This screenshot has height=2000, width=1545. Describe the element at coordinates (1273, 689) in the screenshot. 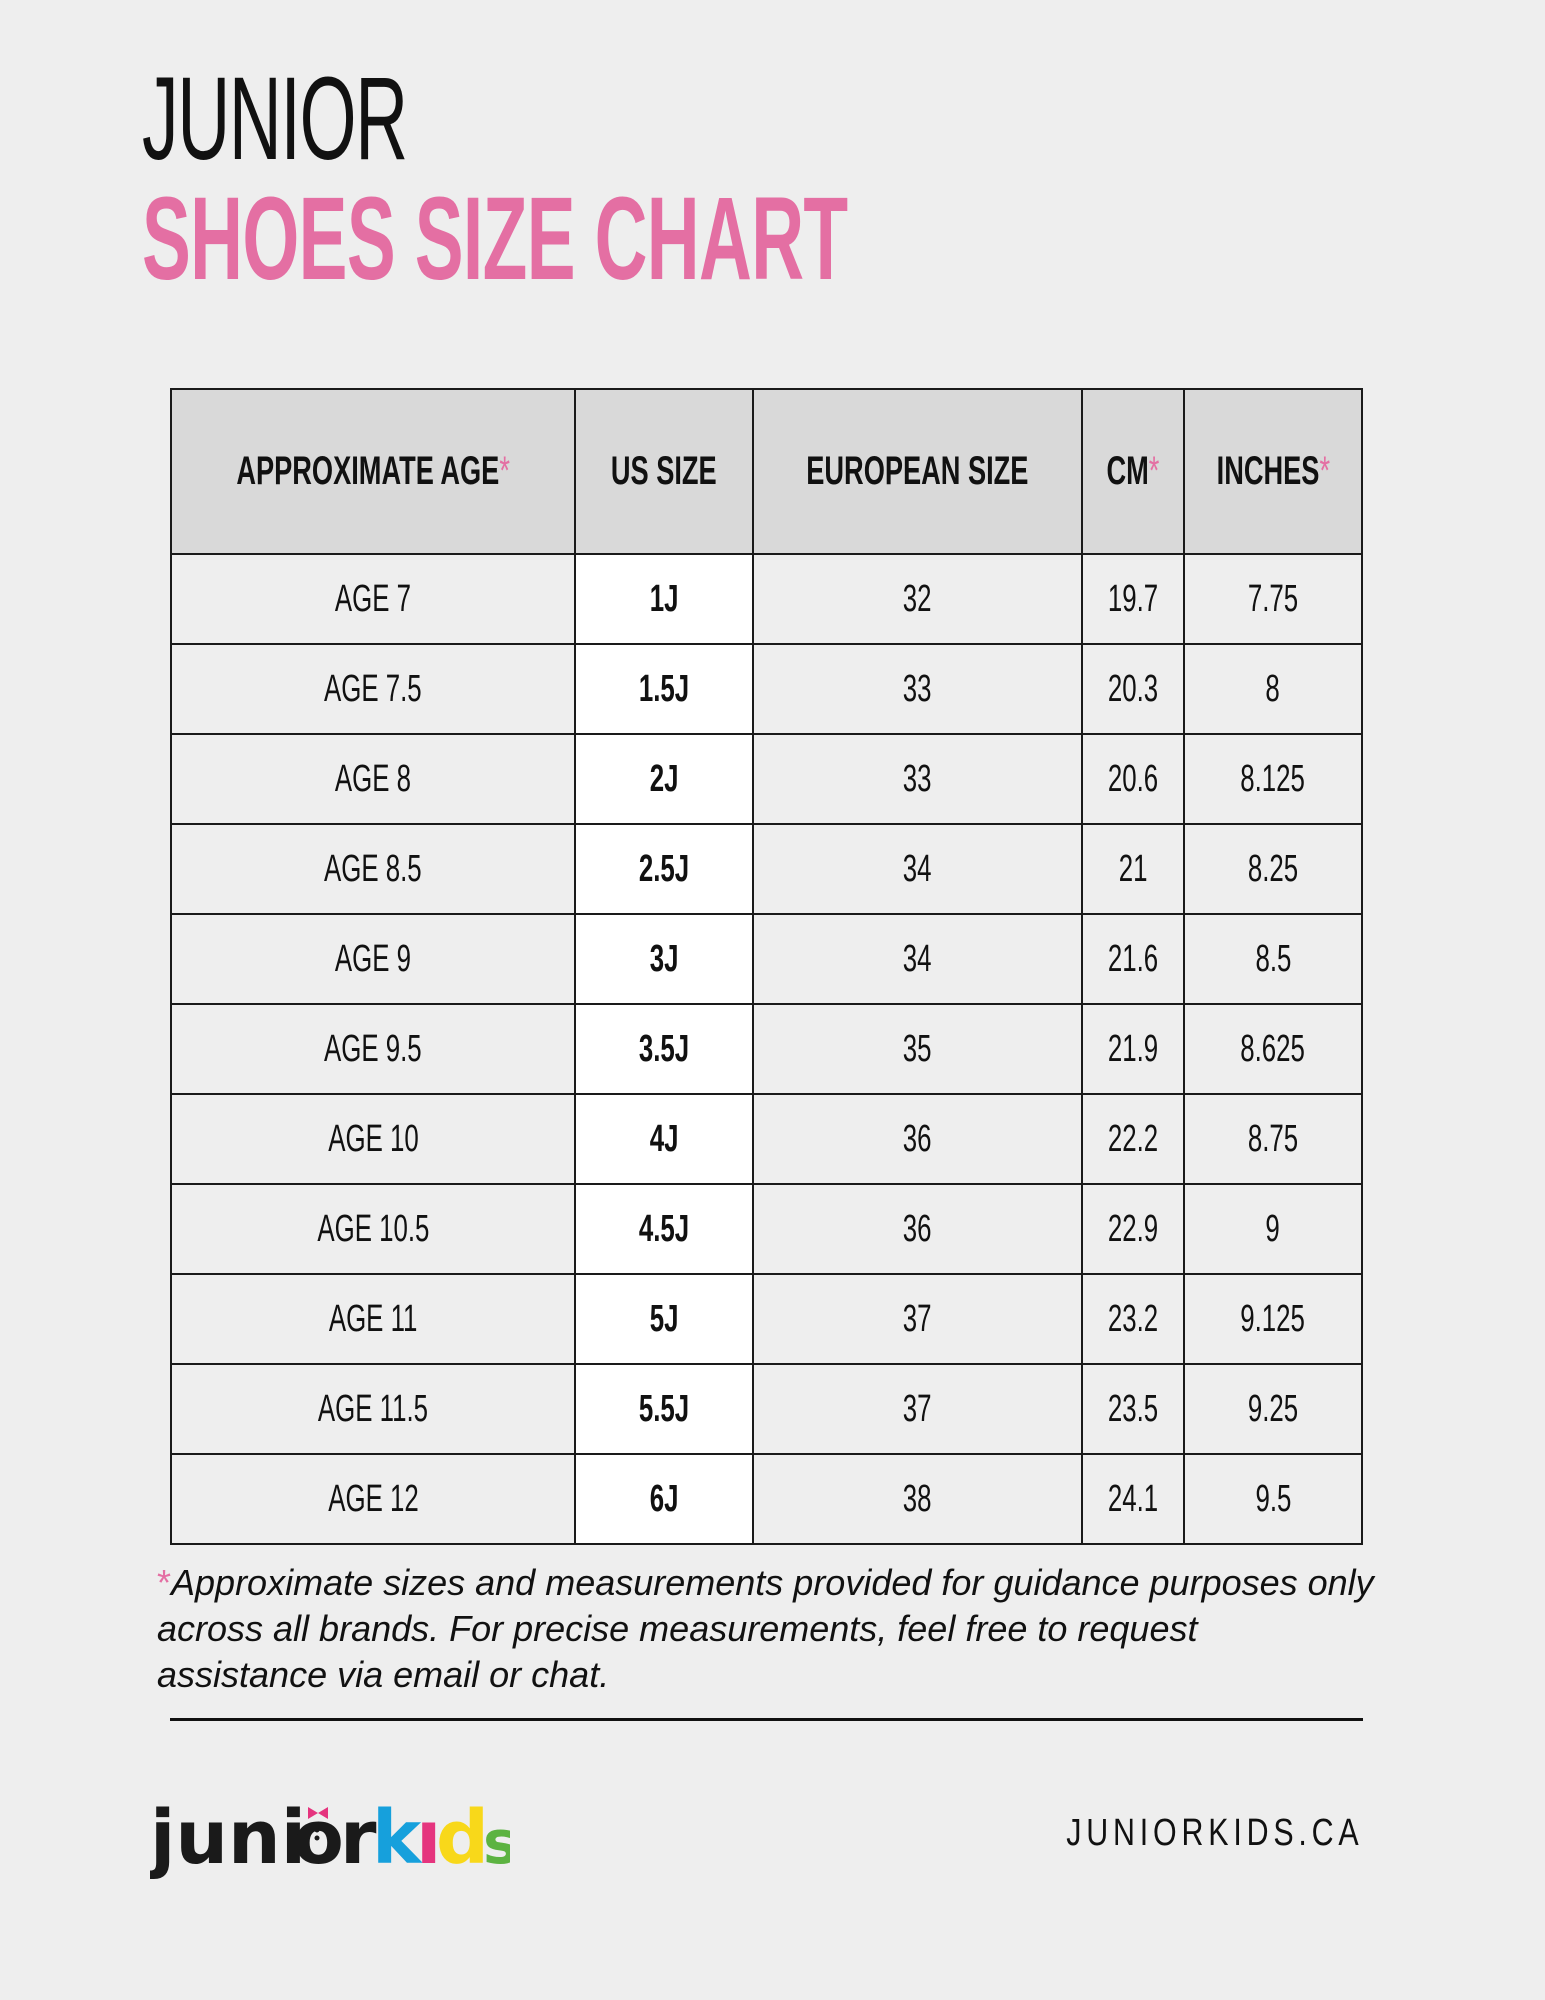

I see `inches-cell: 8` at that location.